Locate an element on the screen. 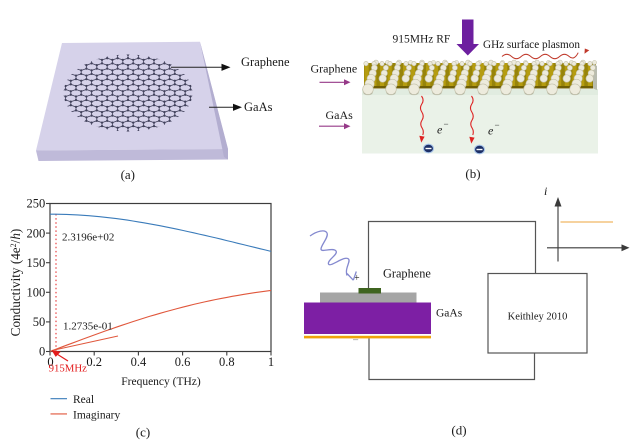  svg-text: GHz surface plasmon is located at coordinates (531, 45).